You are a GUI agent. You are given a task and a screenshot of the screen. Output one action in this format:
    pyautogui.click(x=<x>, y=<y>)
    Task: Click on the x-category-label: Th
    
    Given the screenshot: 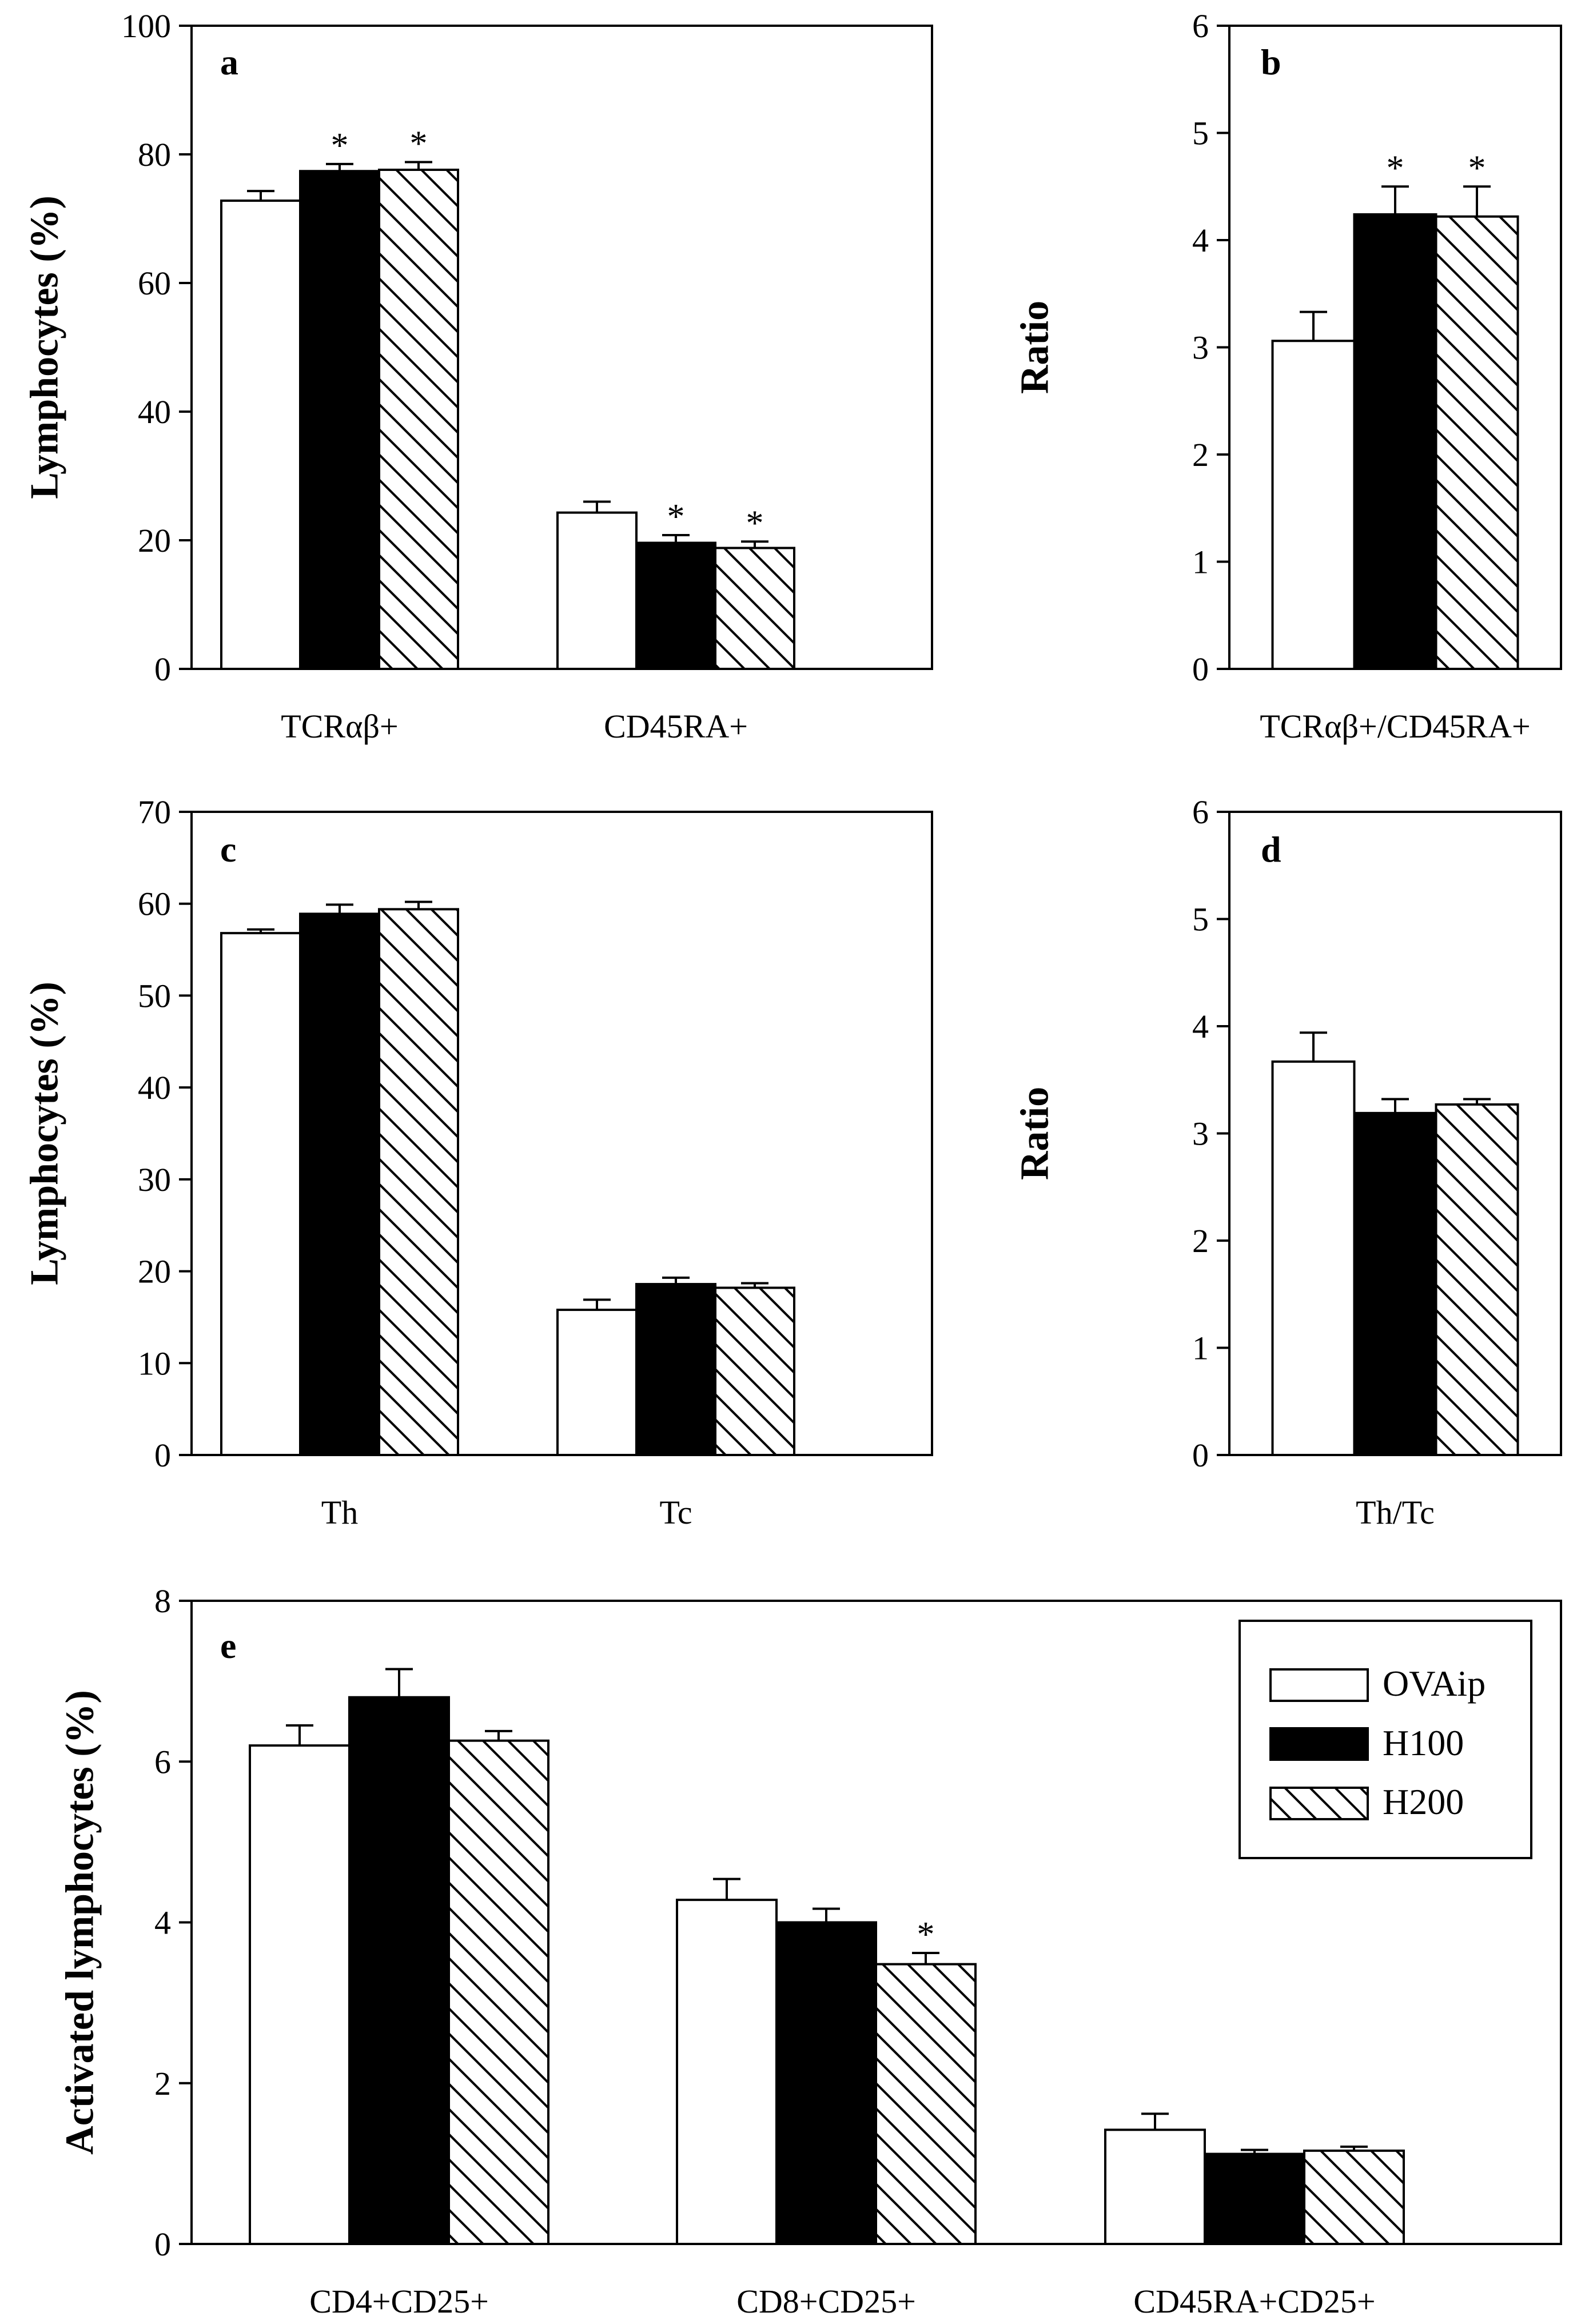 What is the action you would take?
    pyautogui.click(x=339, y=1512)
    